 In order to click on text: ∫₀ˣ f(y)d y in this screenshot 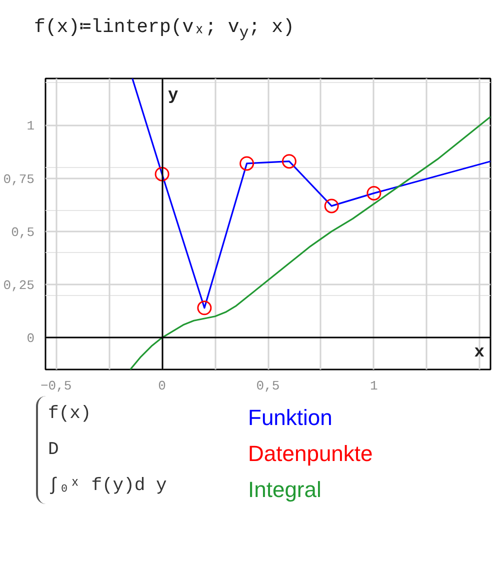, I will do `click(107, 486)`.